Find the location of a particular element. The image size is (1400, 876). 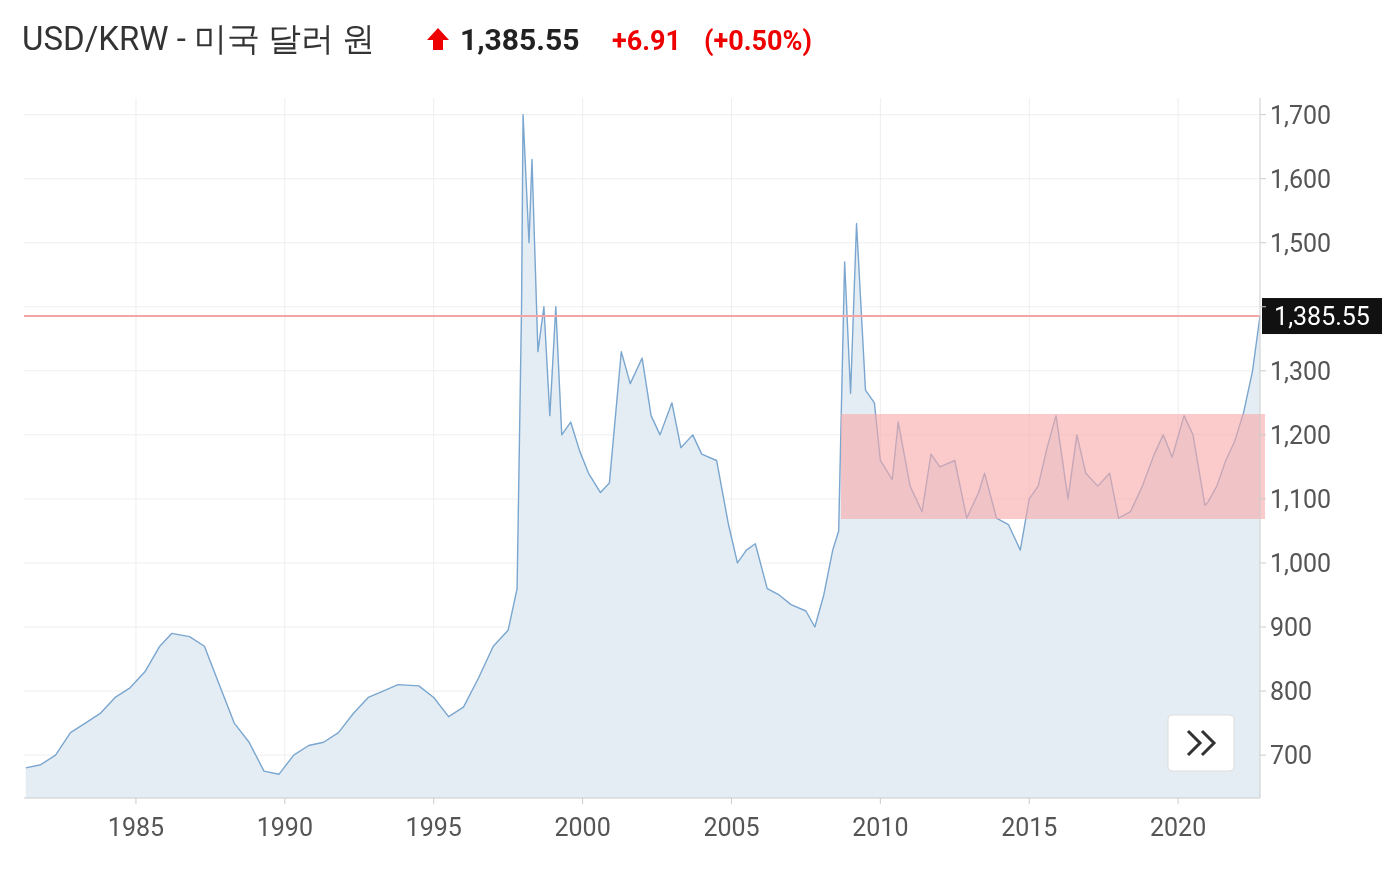

y-tick-label: 800 is located at coordinates (1291, 692).